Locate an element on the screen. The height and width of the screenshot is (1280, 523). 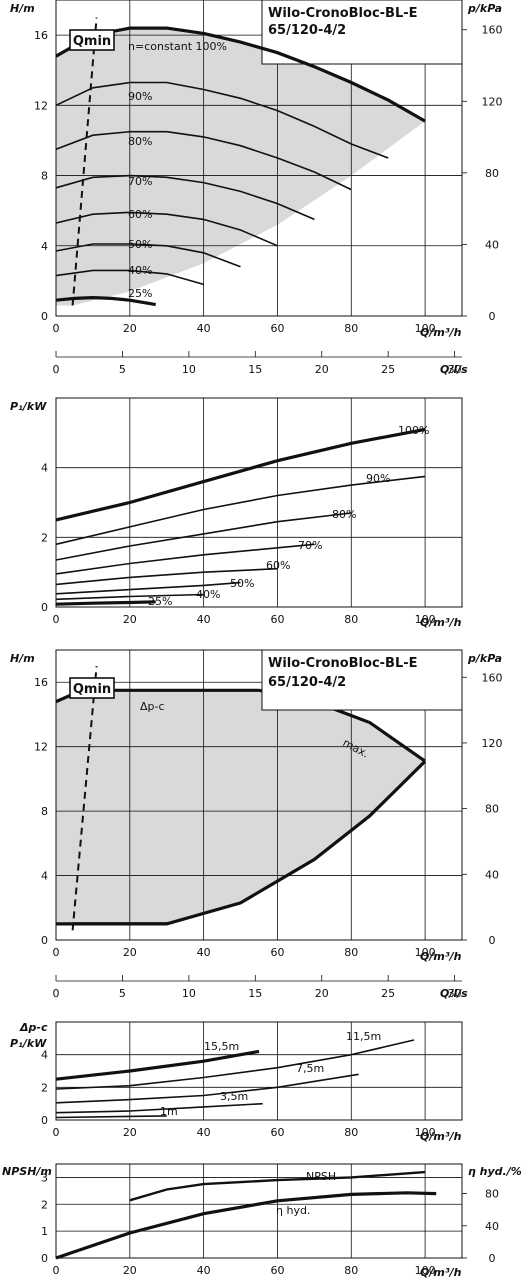
power-plot-frame is located at coordinates (259, 502).